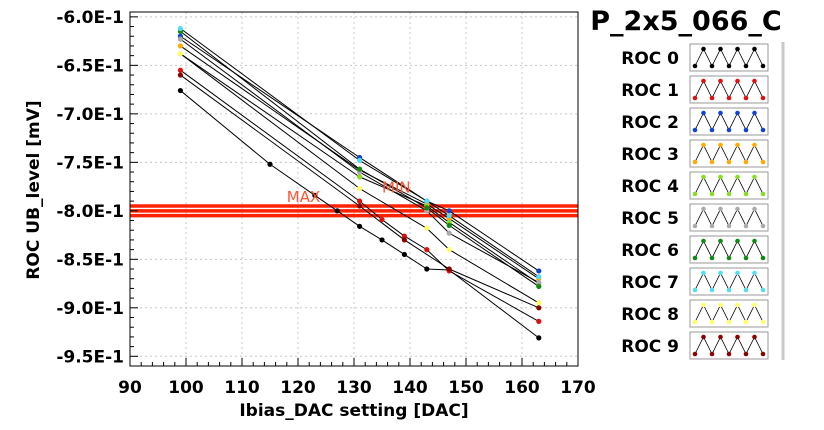 This screenshot has height=430, width=824. I want to click on y-axis-title: ROC UB_level [mV], so click(34, 189).